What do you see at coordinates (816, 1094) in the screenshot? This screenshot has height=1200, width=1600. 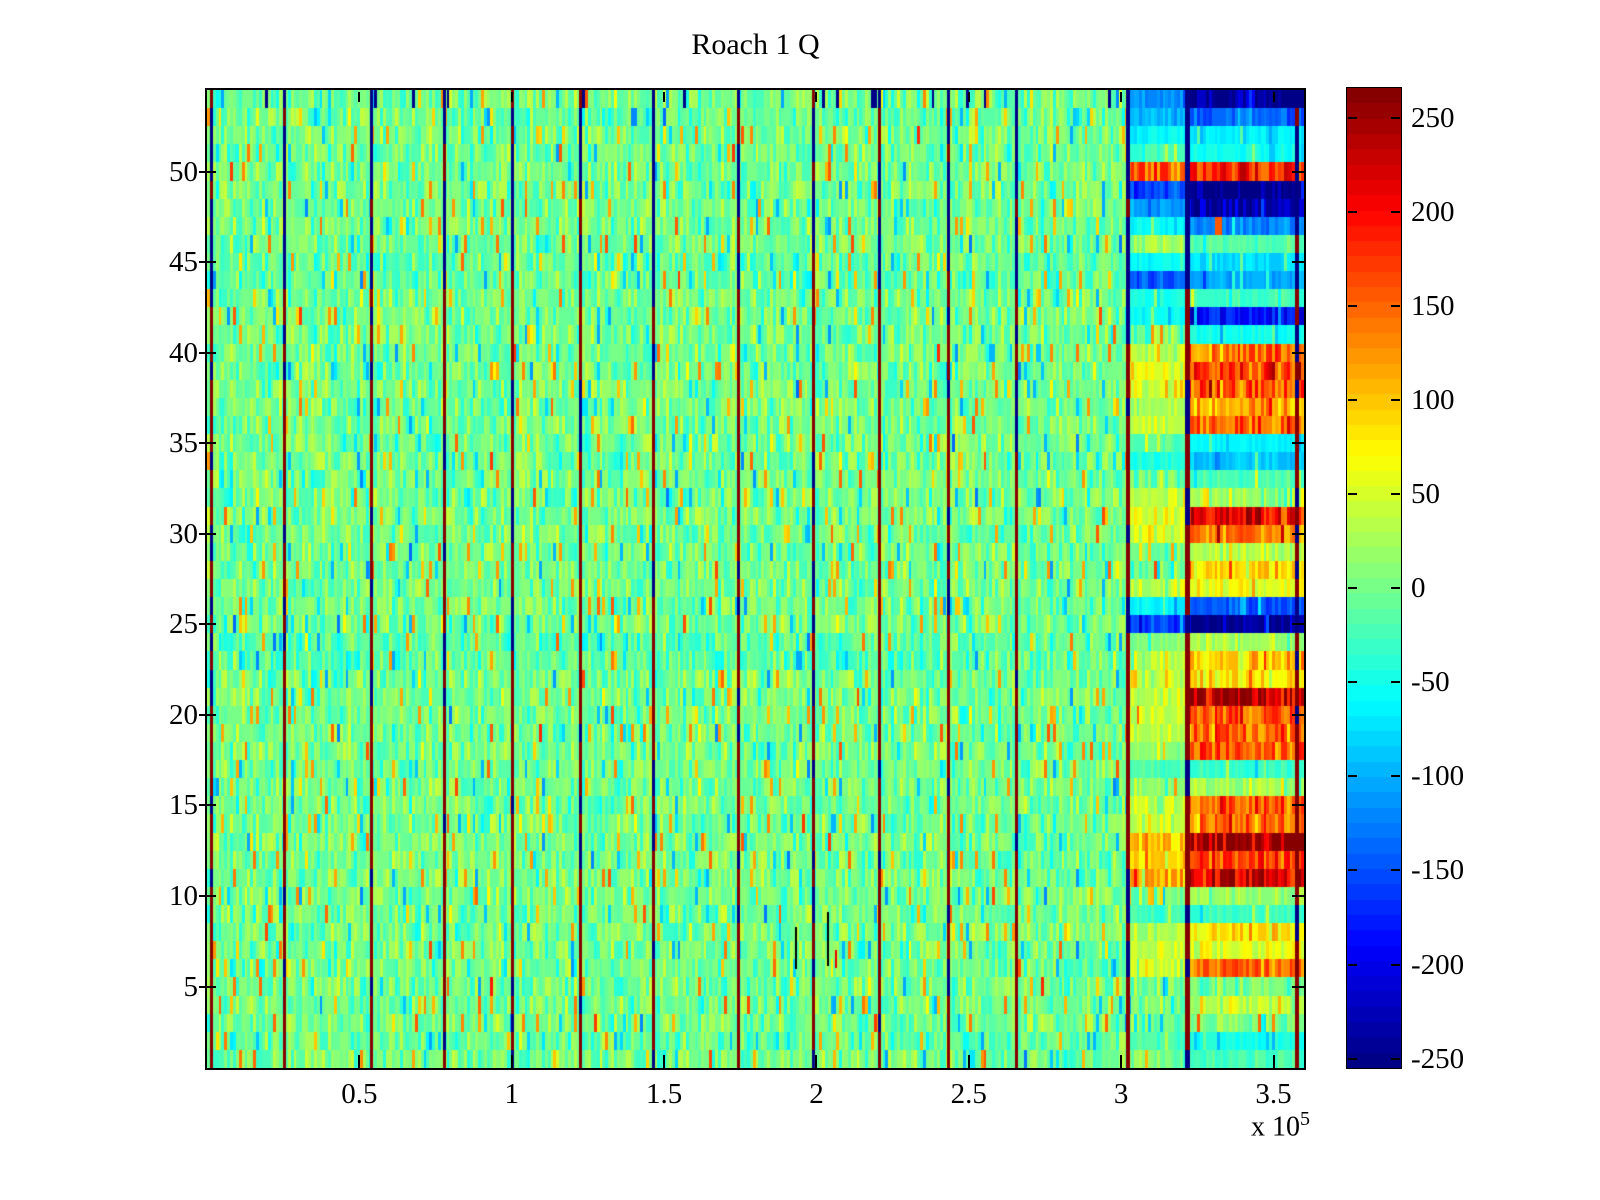 I see `x-tick-label: 2` at bounding box center [816, 1094].